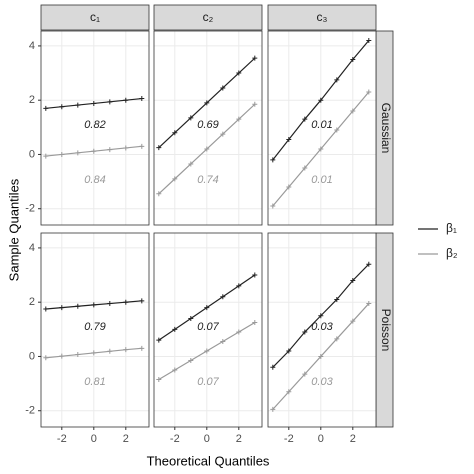  What do you see at coordinates (207, 439) in the screenshot?
I see `x-tick-label: 0` at bounding box center [207, 439].